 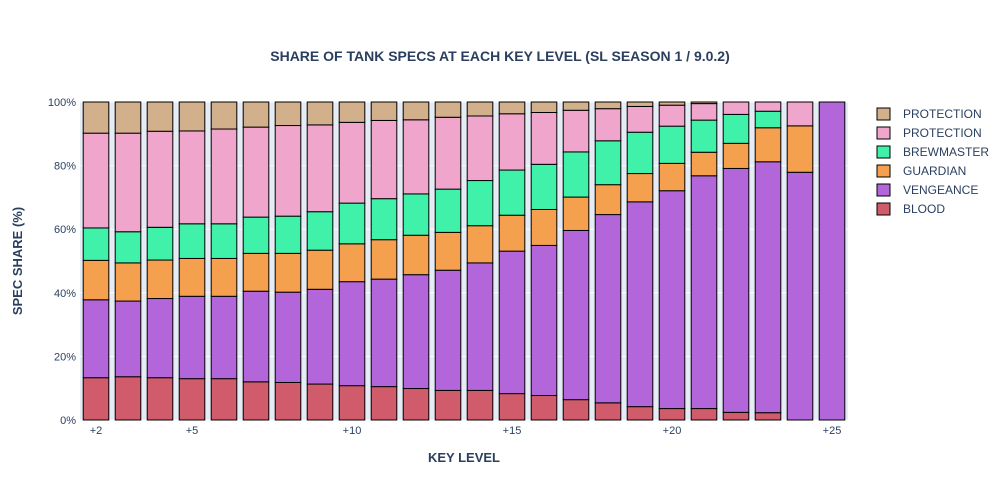 What do you see at coordinates (62, 262) in the screenshot?
I see `y-axis-ticks: 0% 20% 40% 60% 80% 100%` at bounding box center [62, 262].